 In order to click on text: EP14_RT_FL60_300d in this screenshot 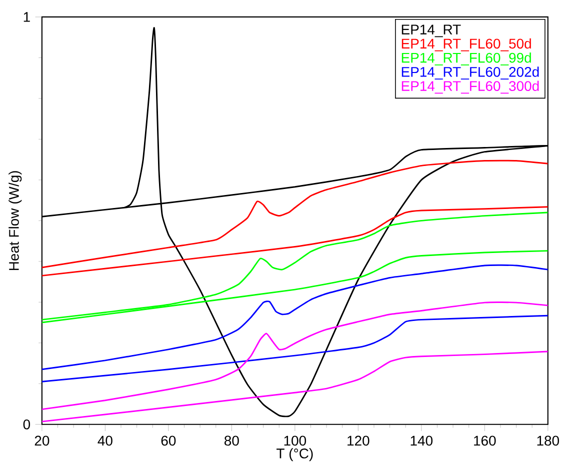, I will do `click(470, 87)`.